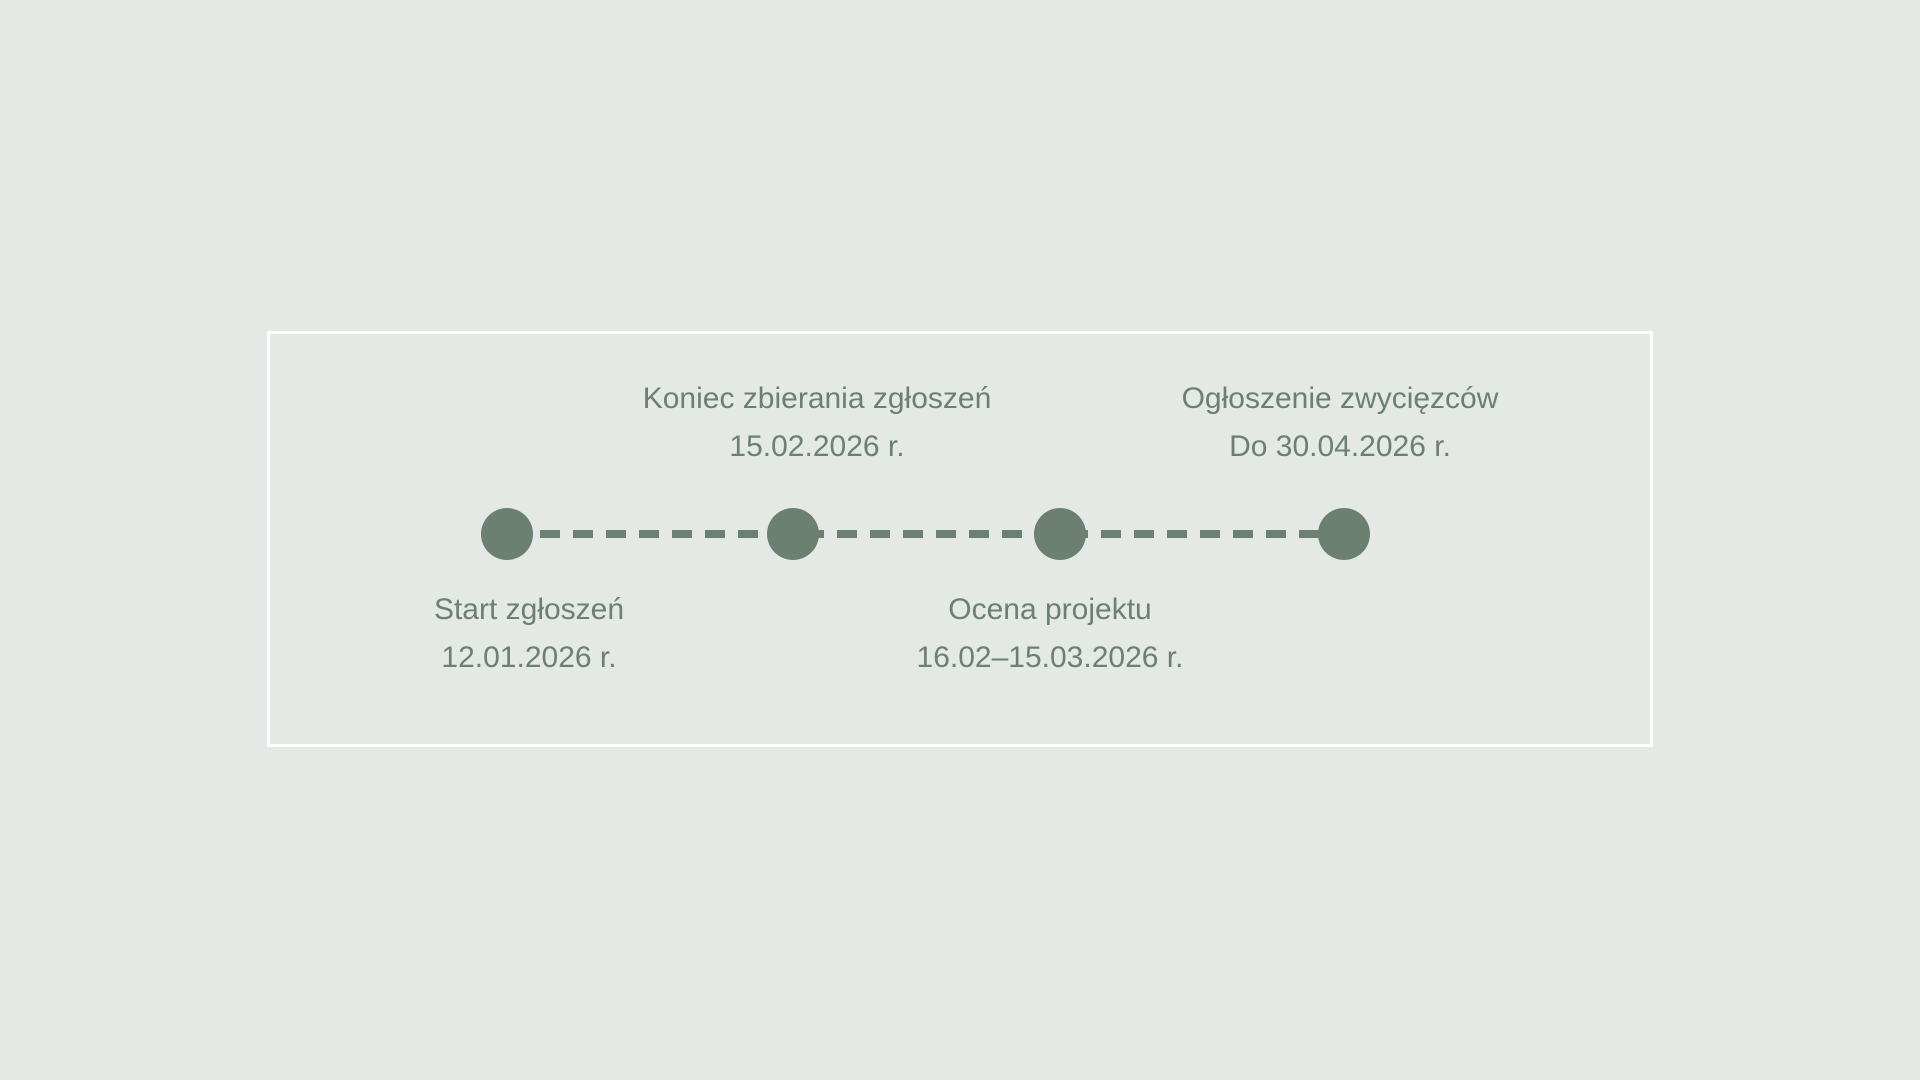 The height and width of the screenshot is (1080, 1920). I want to click on milestone-label-start: Start zgłoszeń 12.01.2026 r., so click(529, 634).